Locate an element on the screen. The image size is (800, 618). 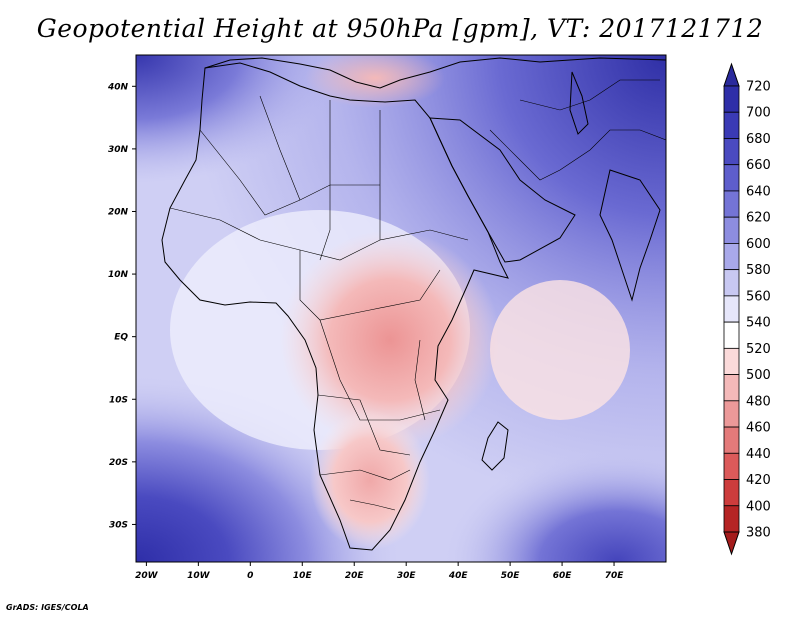
lon-tick-label: 70E is located at coordinates (615, 576).